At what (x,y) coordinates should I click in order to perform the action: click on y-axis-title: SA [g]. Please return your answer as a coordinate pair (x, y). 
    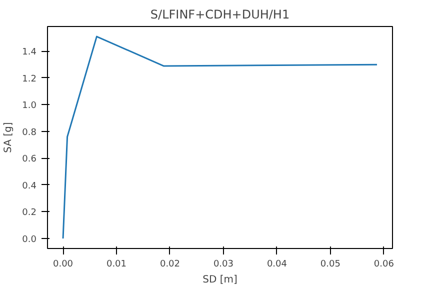
    Looking at the image, I should click on (8, 137).